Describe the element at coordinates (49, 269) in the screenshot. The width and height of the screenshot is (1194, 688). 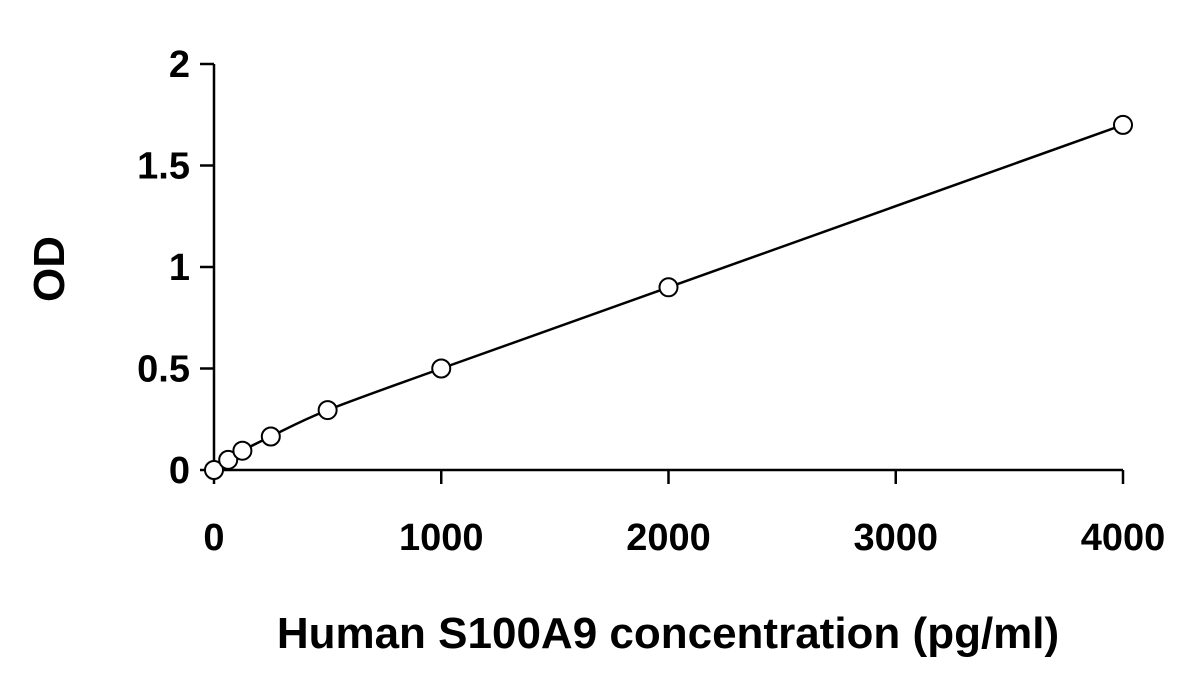
I see `y-axis-title: OD` at that location.